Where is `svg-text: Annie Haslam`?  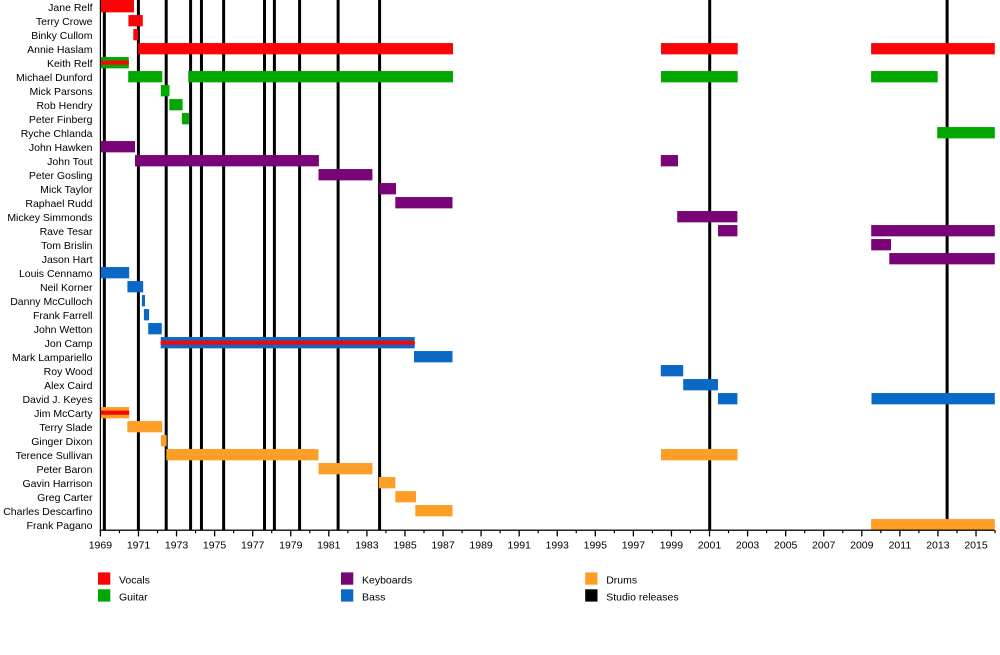
svg-text: Annie Haslam is located at coordinates (60, 50).